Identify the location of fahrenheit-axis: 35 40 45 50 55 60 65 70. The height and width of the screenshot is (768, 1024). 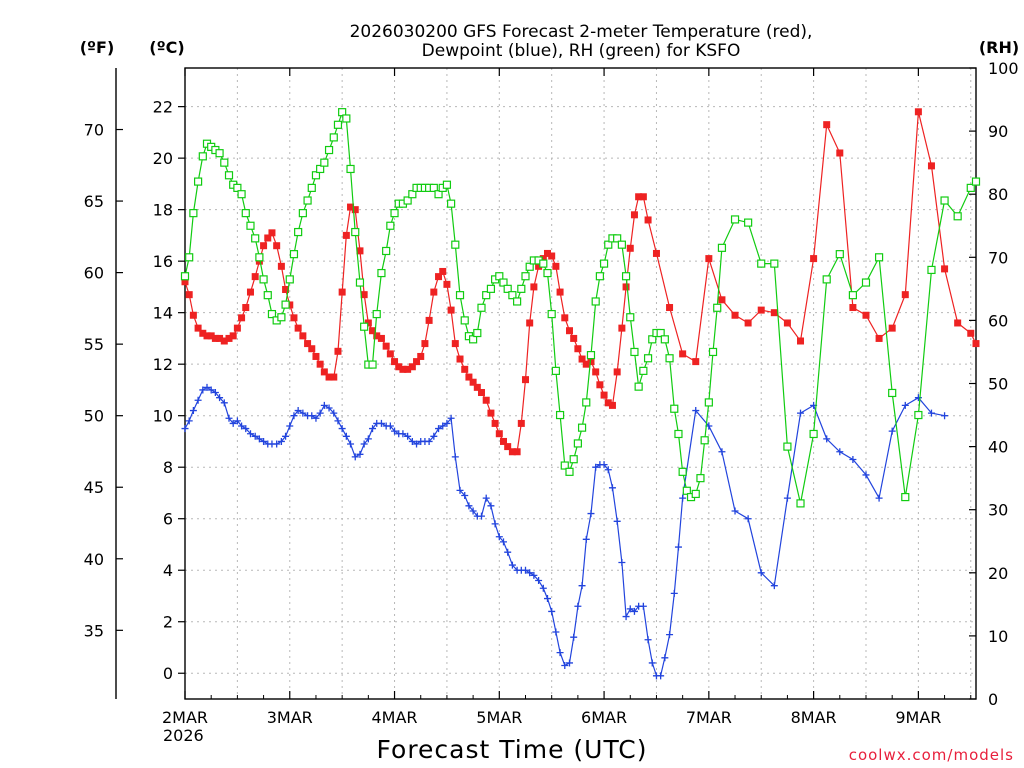
(103, 380).